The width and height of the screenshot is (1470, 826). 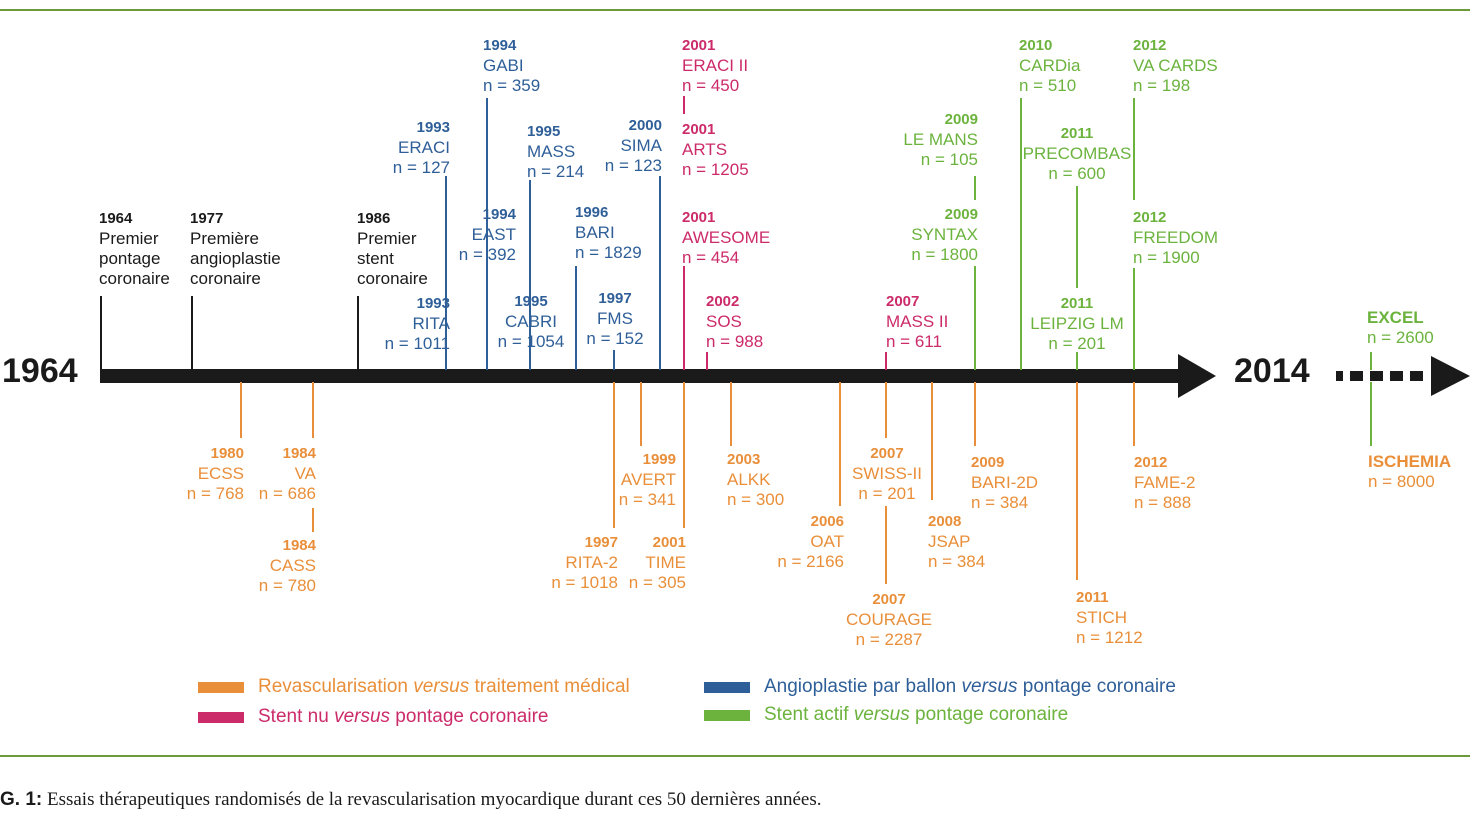 I want to click on trial-name: PRECOMBAS, so click(x=1077, y=153).